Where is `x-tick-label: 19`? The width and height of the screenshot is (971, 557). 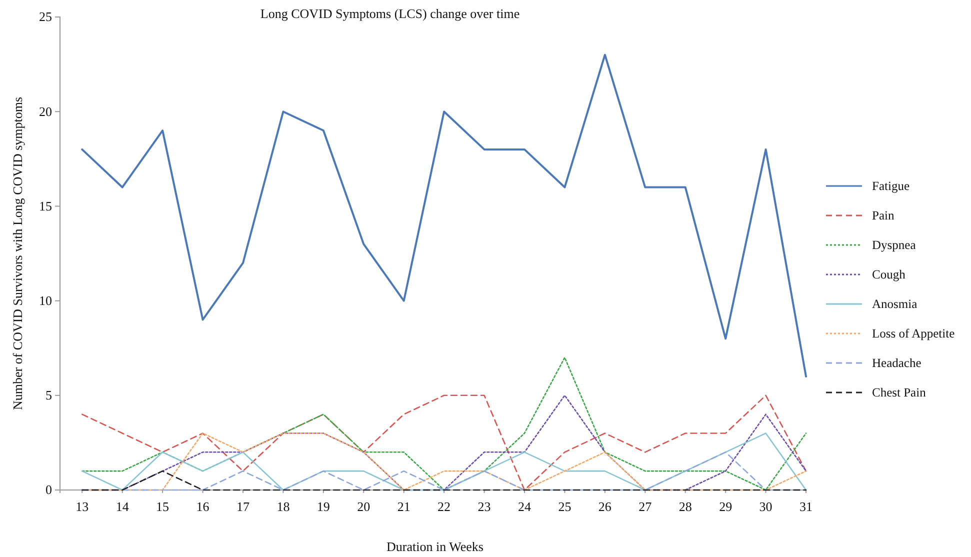 x-tick-label: 19 is located at coordinates (323, 506).